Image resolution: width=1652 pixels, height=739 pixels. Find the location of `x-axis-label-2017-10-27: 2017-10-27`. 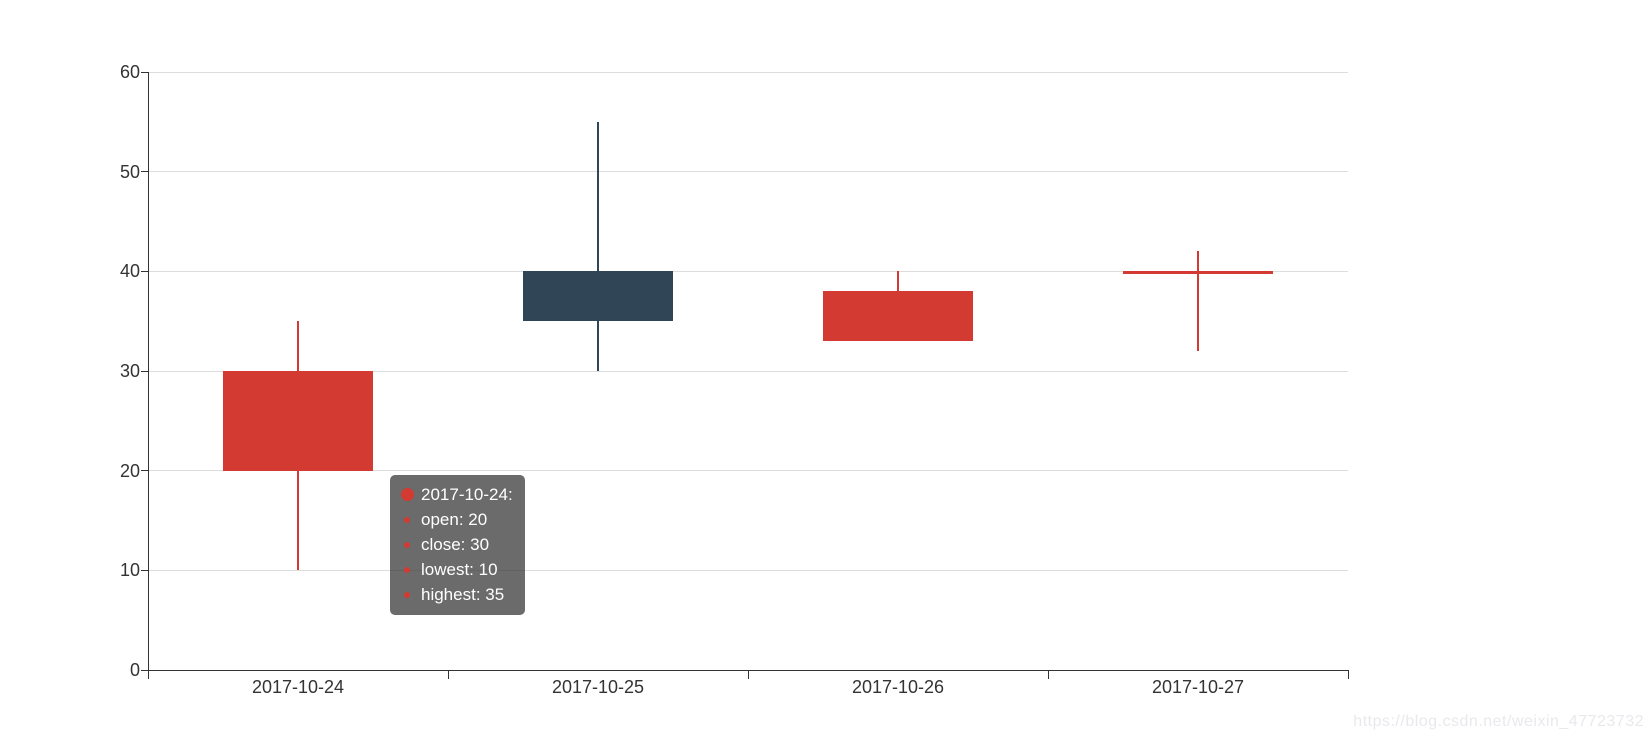

x-axis-label-2017-10-27: 2017-10-27 is located at coordinates (1198, 687).